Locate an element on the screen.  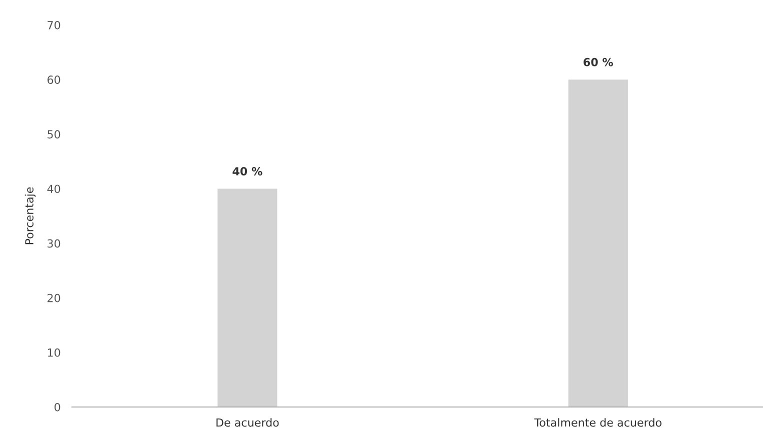
y-tick-label: 10 is located at coordinates (54, 352).